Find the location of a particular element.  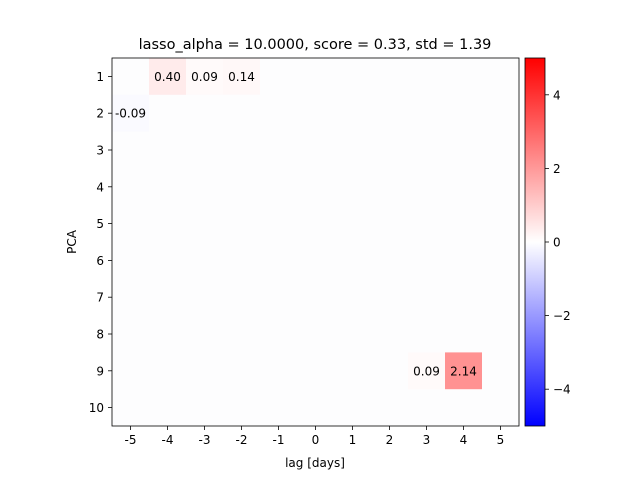

colorbar-tick-label: 0 is located at coordinates (557, 243).